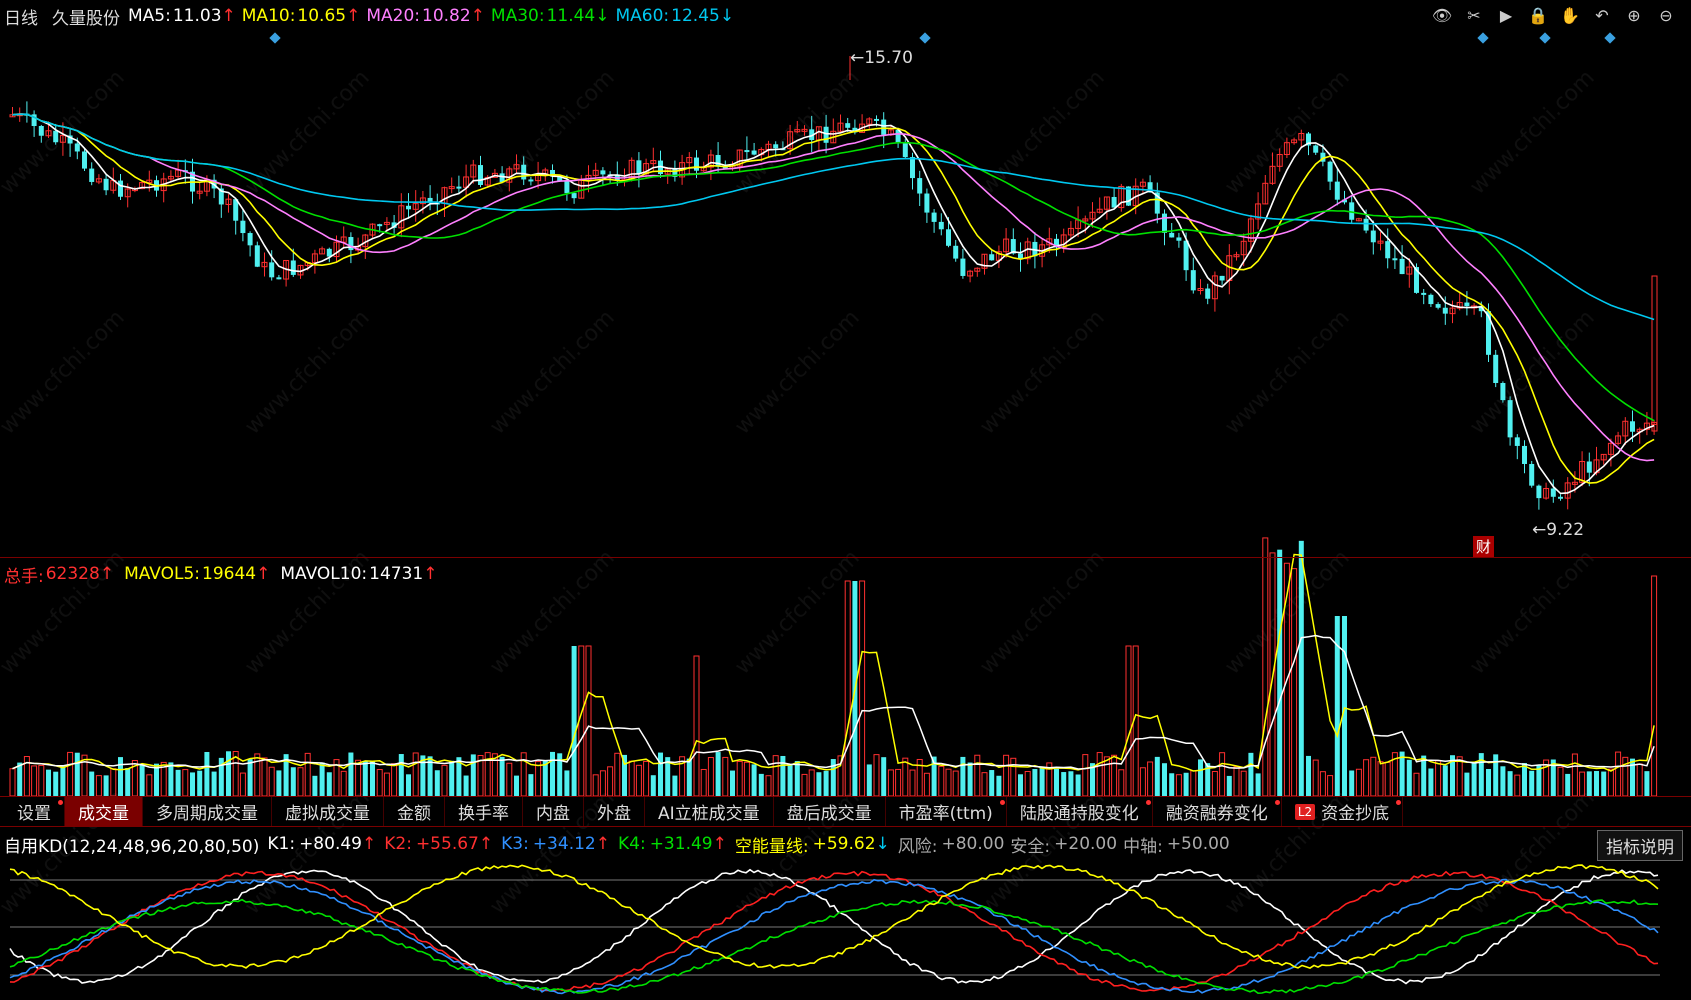 The width and height of the screenshot is (1691, 1000). I want to click on undo-icon: ↶, so click(1602, 15).